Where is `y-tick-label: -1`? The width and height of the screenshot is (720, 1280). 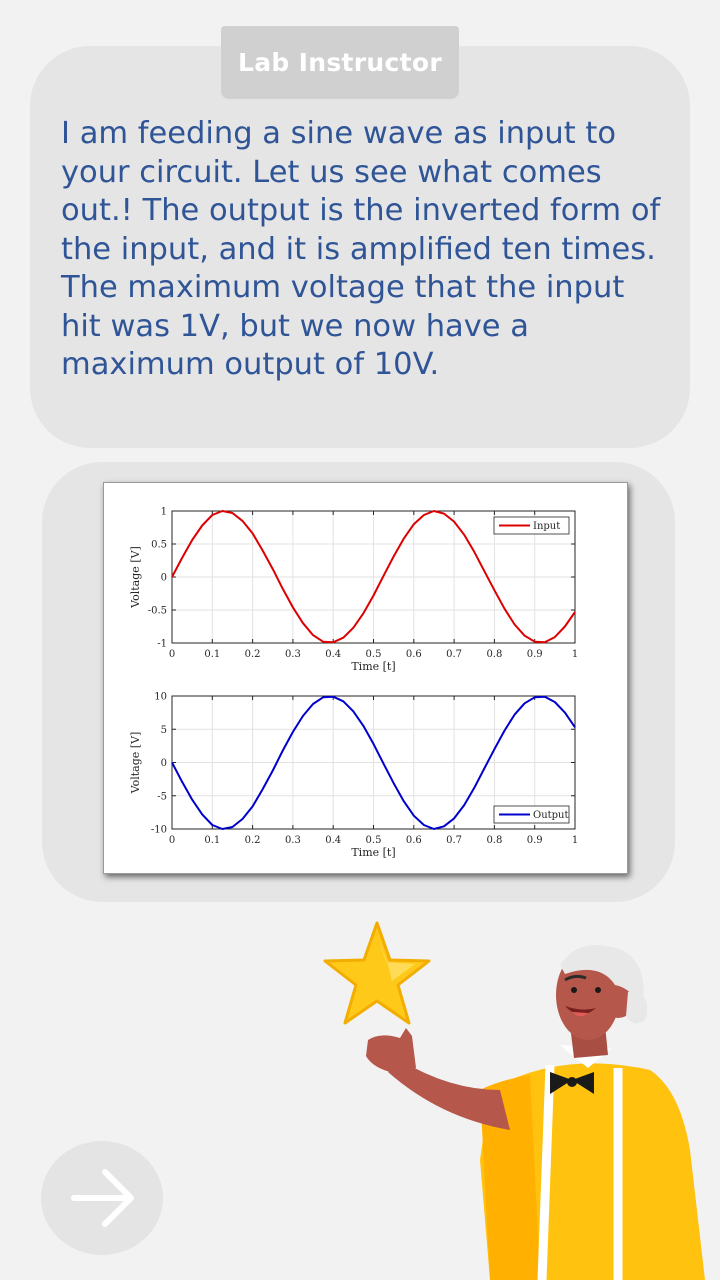 y-tick-label: -1 is located at coordinates (162, 644).